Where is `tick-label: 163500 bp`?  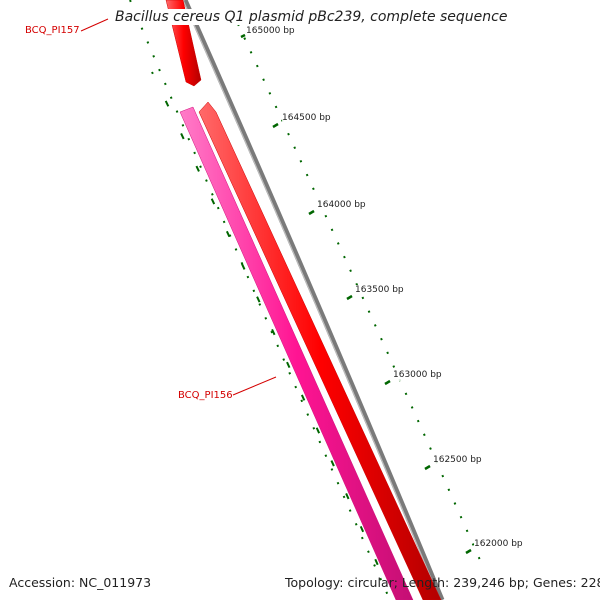 tick-label: 163500 bp is located at coordinates (379, 290).